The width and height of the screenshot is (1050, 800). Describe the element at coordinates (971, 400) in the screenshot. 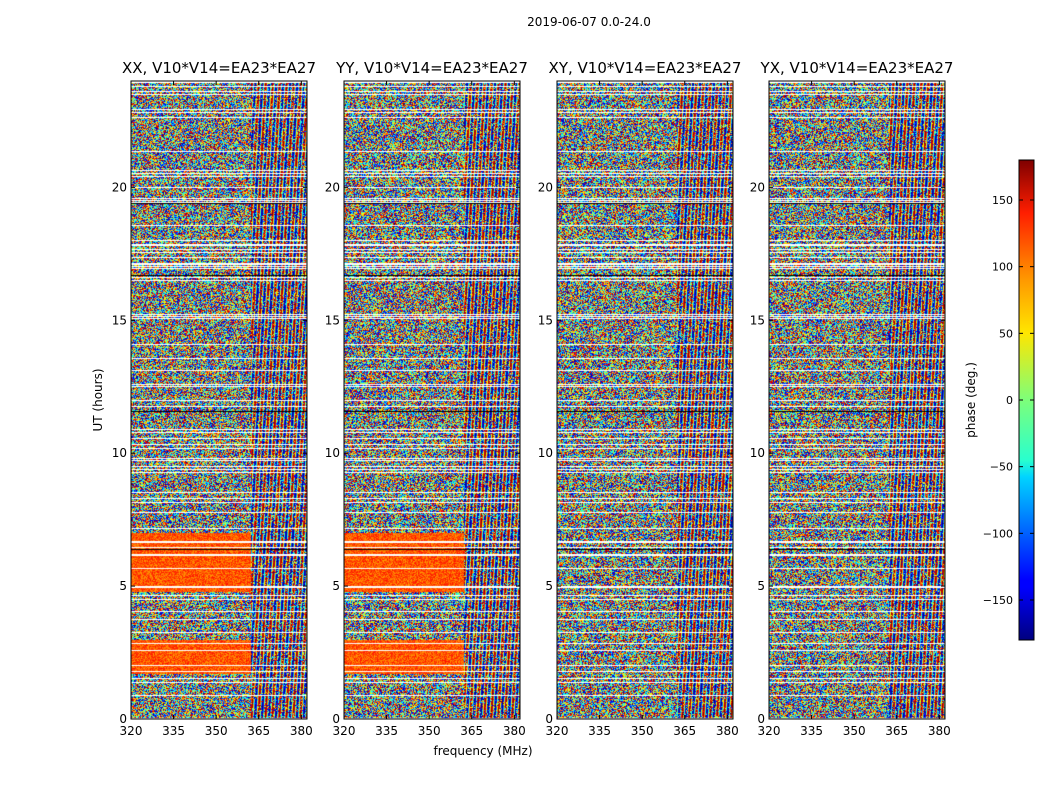

I see `colorbar-label: phase (deg.)` at that location.